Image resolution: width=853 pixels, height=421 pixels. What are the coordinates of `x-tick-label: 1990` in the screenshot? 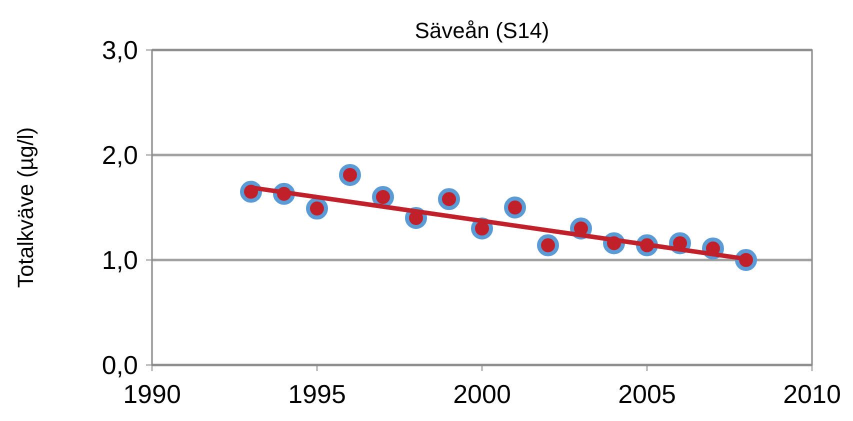 It's located at (152, 394).